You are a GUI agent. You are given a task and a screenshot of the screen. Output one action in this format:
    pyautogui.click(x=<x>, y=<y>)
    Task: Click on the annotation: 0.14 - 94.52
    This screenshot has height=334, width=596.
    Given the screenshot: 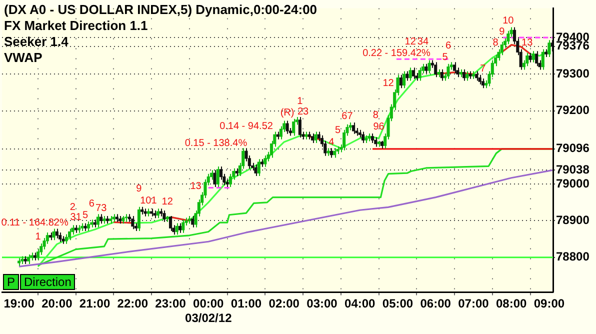 What is the action you would take?
    pyautogui.click(x=247, y=126)
    